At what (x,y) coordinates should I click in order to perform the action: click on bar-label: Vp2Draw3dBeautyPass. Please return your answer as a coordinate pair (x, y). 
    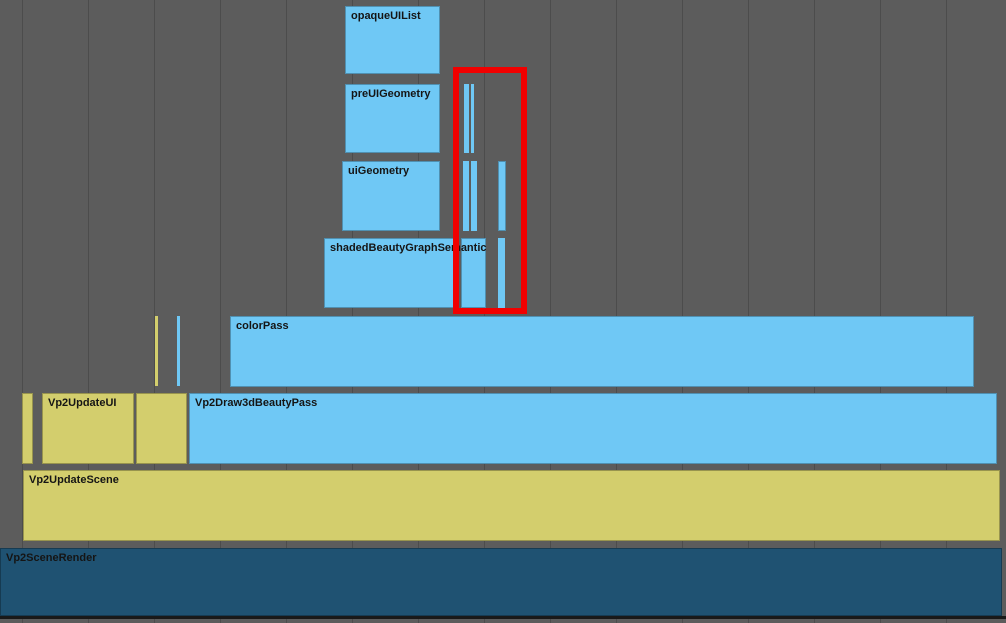
    Looking at the image, I should click on (256, 403).